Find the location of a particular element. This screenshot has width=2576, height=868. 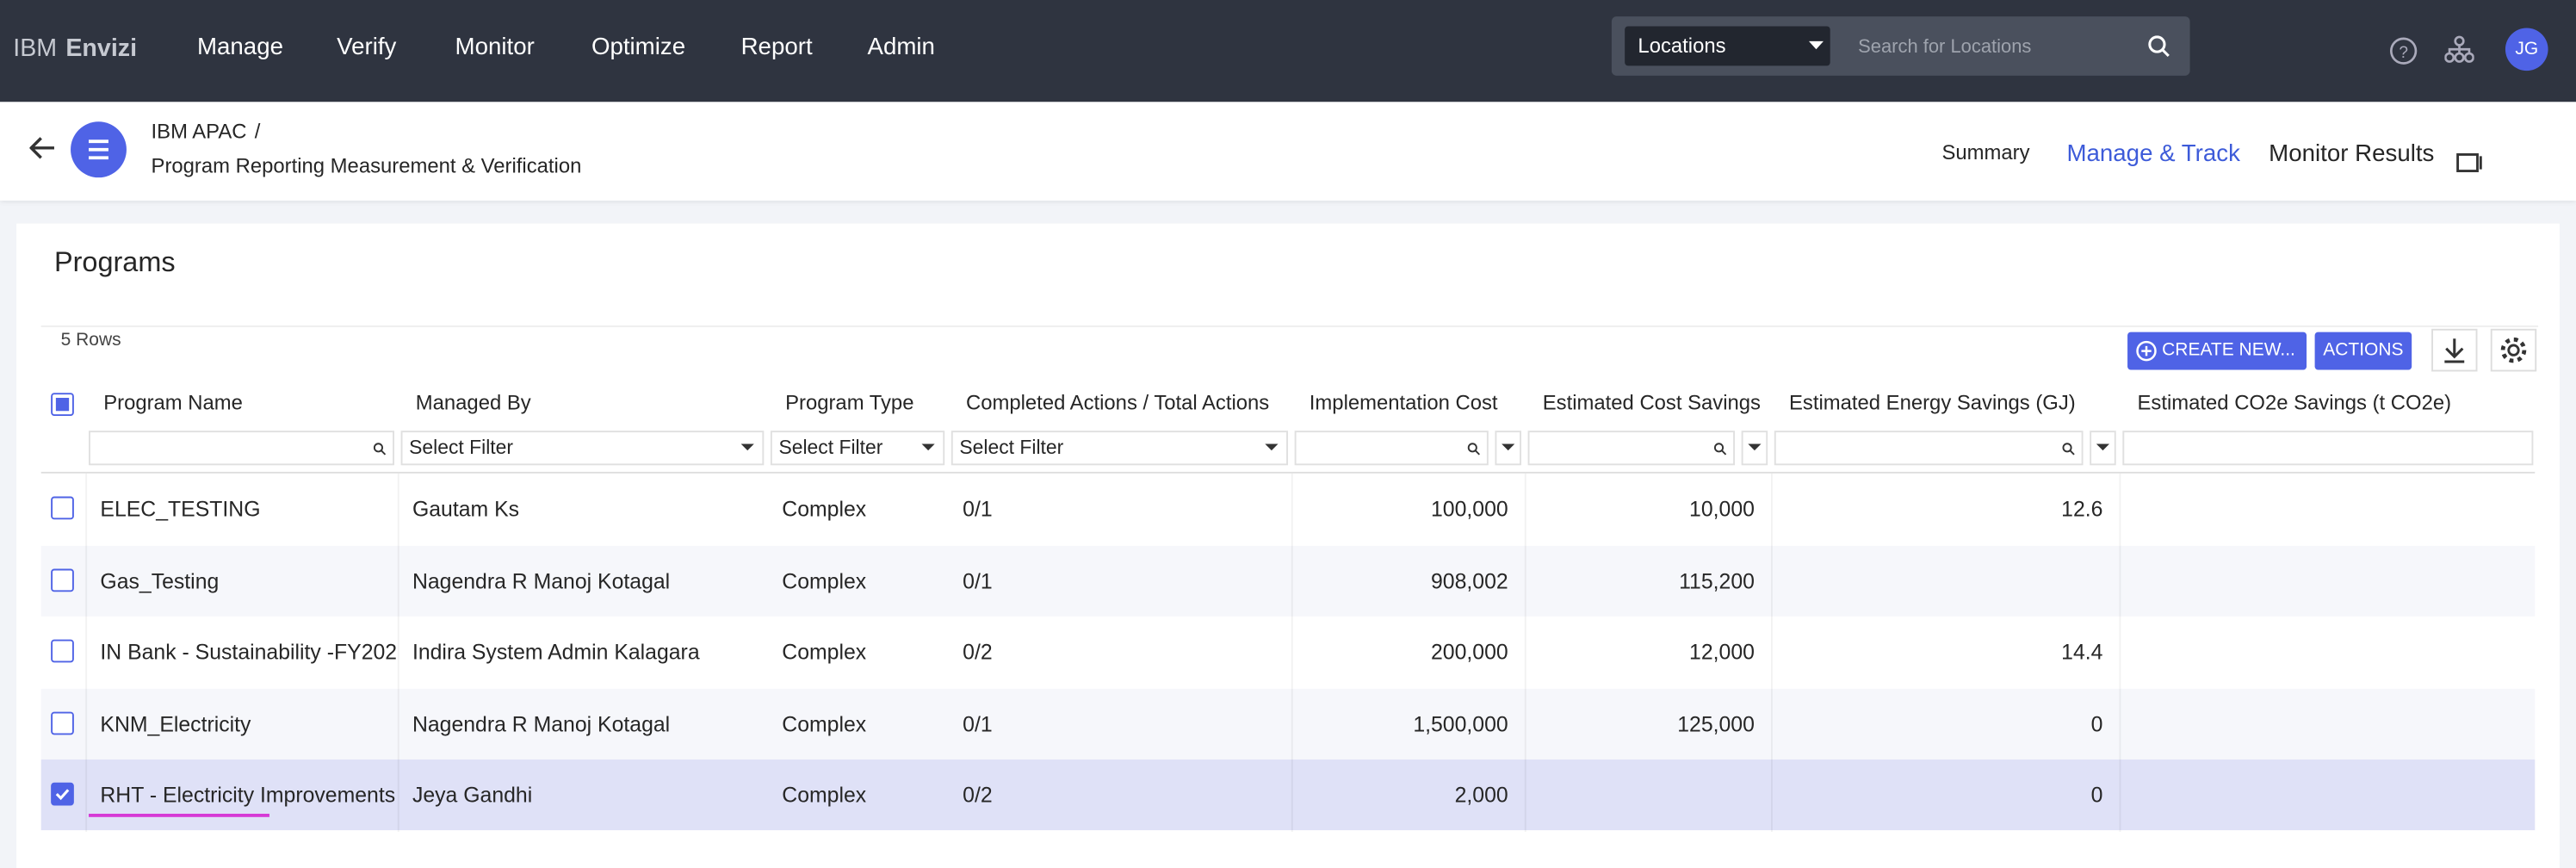

video-icon is located at coordinates (2471, 163).